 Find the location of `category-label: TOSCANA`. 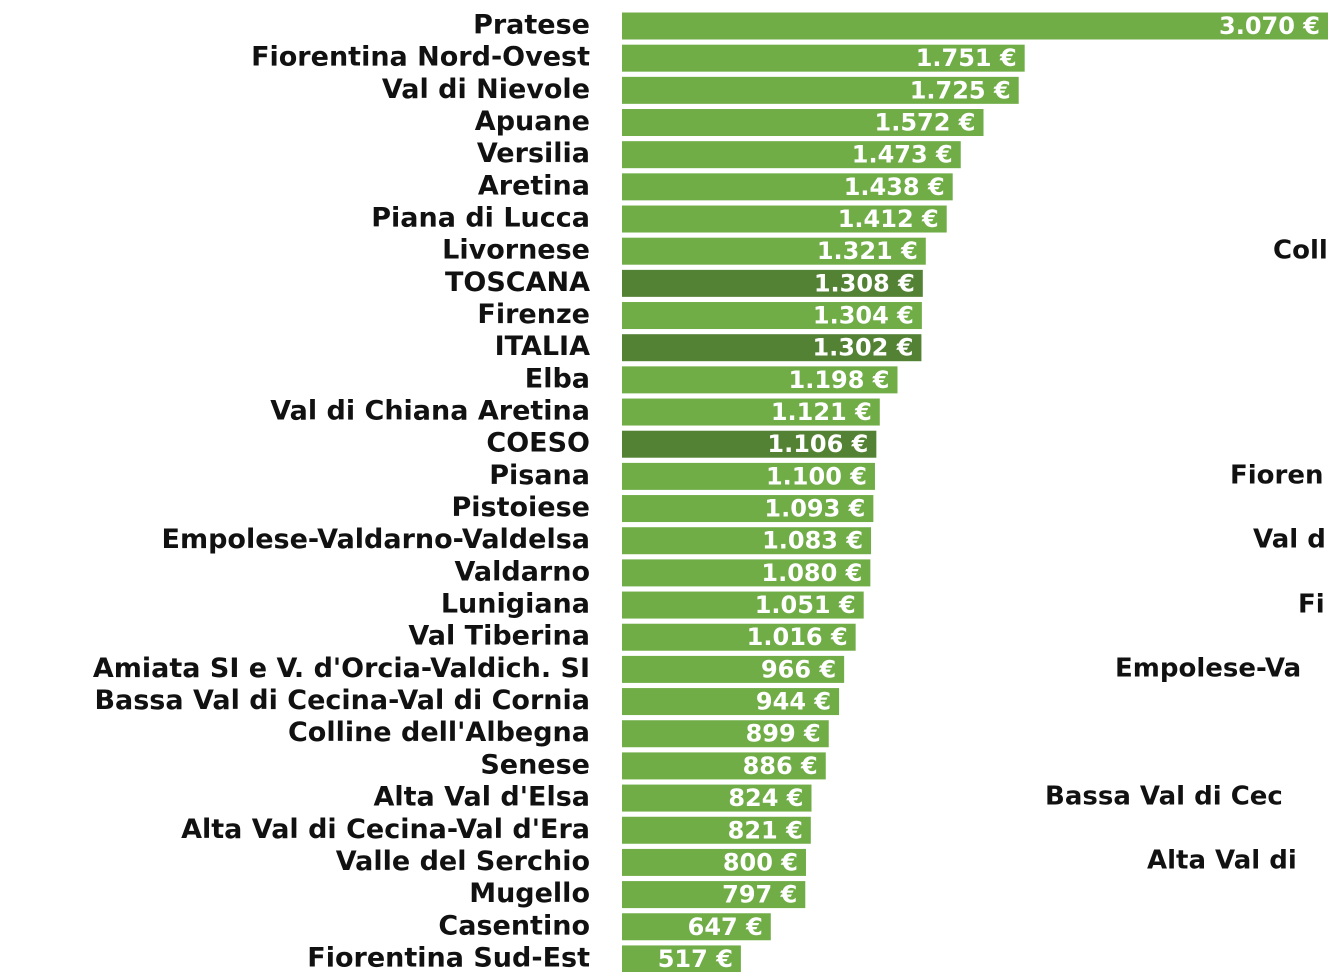

category-label: TOSCANA is located at coordinates (517, 282).